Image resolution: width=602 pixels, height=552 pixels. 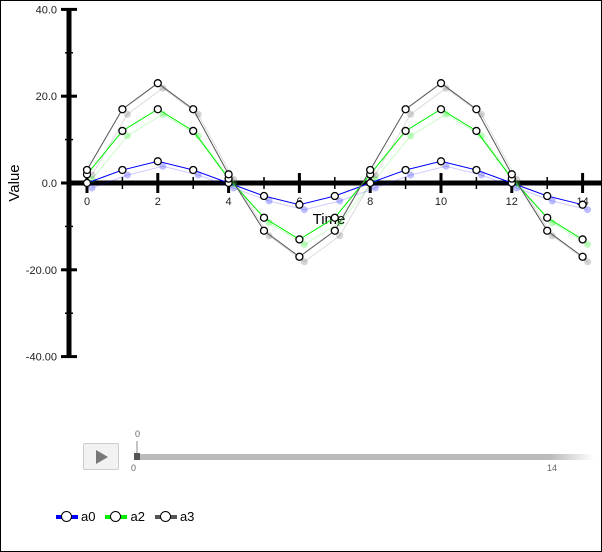 What do you see at coordinates (138, 434) in the screenshot?
I see `slider-current-label: 0` at bounding box center [138, 434].